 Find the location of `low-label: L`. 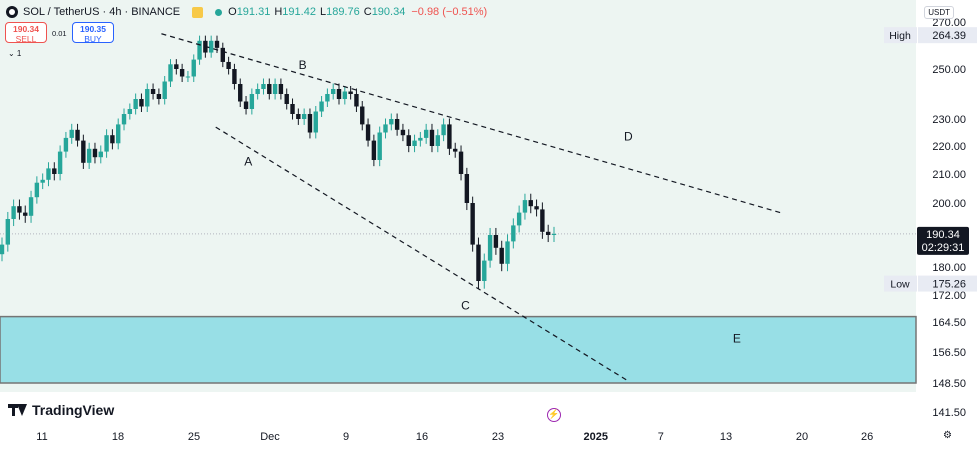

low-label: L is located at coordinates (323, 12).